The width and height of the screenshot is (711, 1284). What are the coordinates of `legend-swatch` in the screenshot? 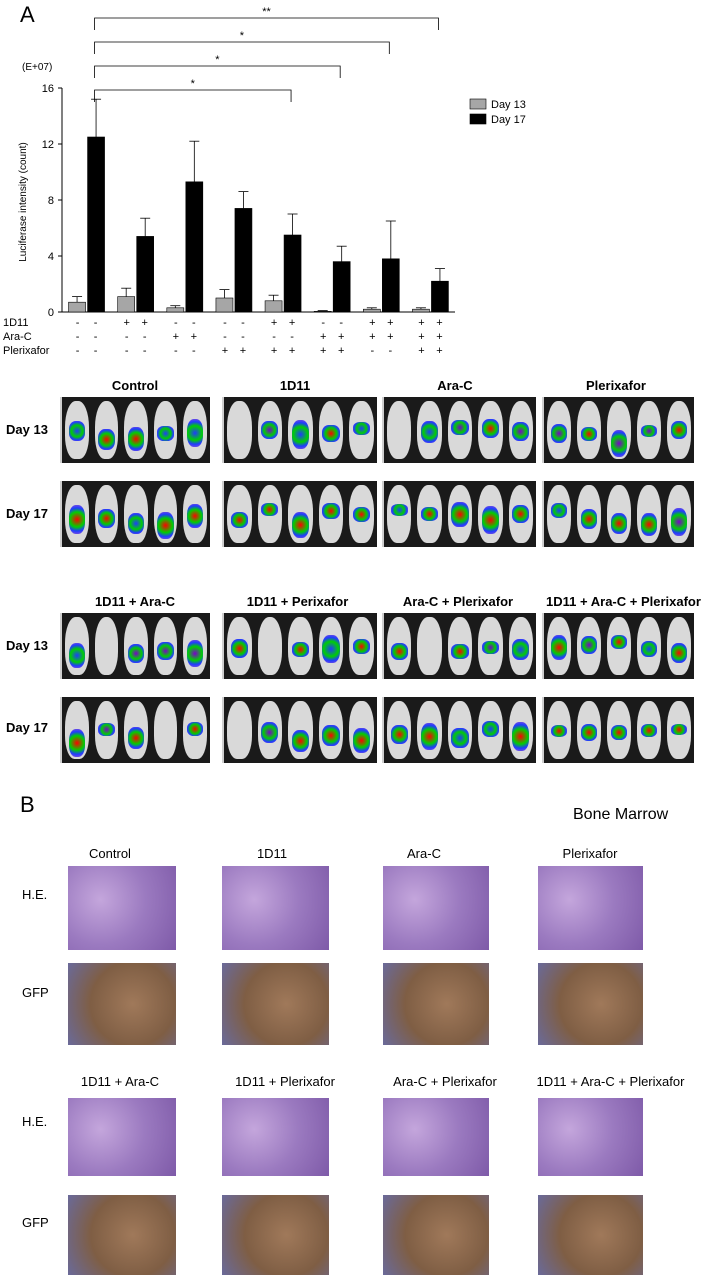 It's located at (478, 119).